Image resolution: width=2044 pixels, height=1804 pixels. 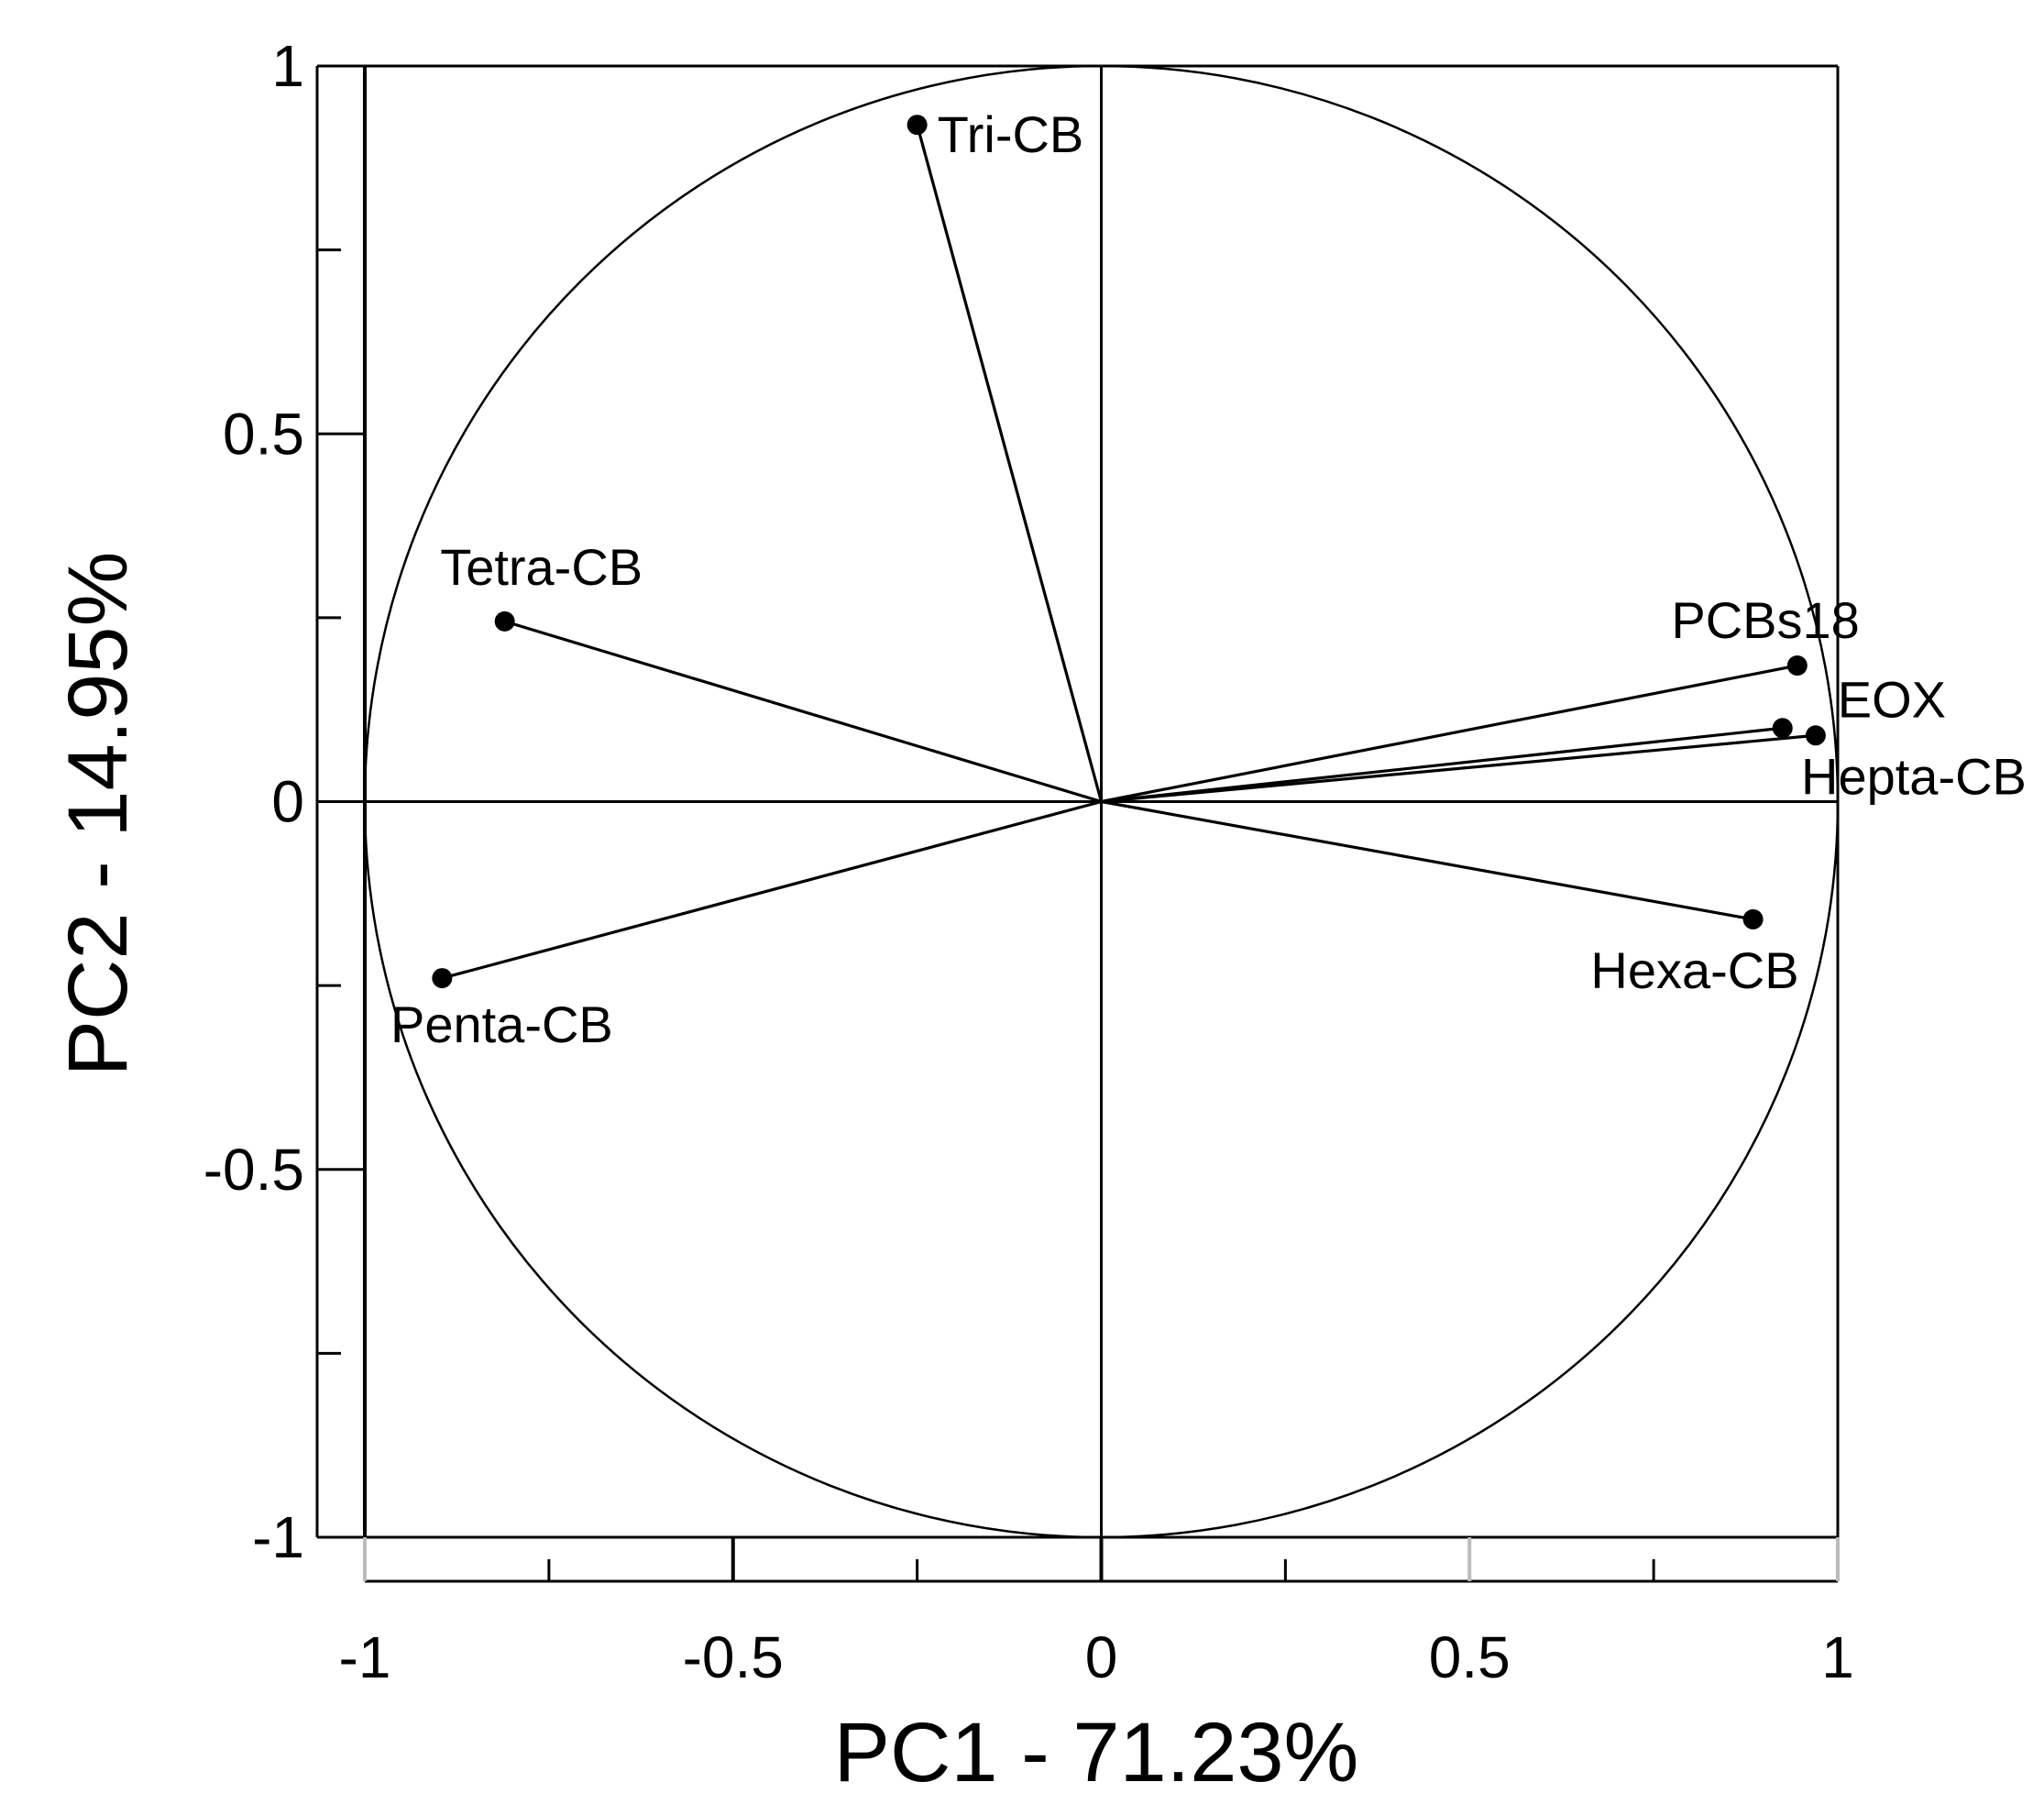 I want to click on x-tick-label: 1, so click(x=1838, y=1657).